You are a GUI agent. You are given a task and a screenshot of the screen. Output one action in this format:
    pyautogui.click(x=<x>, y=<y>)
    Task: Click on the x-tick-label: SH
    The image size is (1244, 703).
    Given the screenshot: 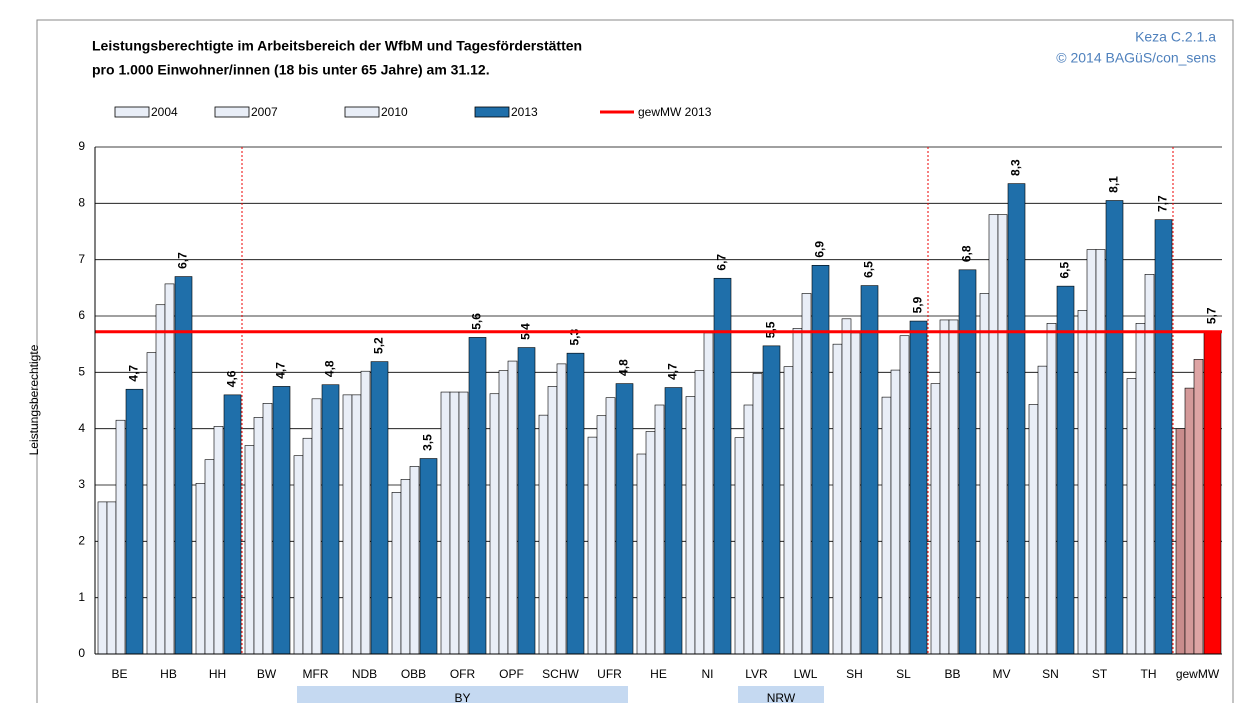 What is the action you would take?
    pyautogui.click(x=854, y=674)
    